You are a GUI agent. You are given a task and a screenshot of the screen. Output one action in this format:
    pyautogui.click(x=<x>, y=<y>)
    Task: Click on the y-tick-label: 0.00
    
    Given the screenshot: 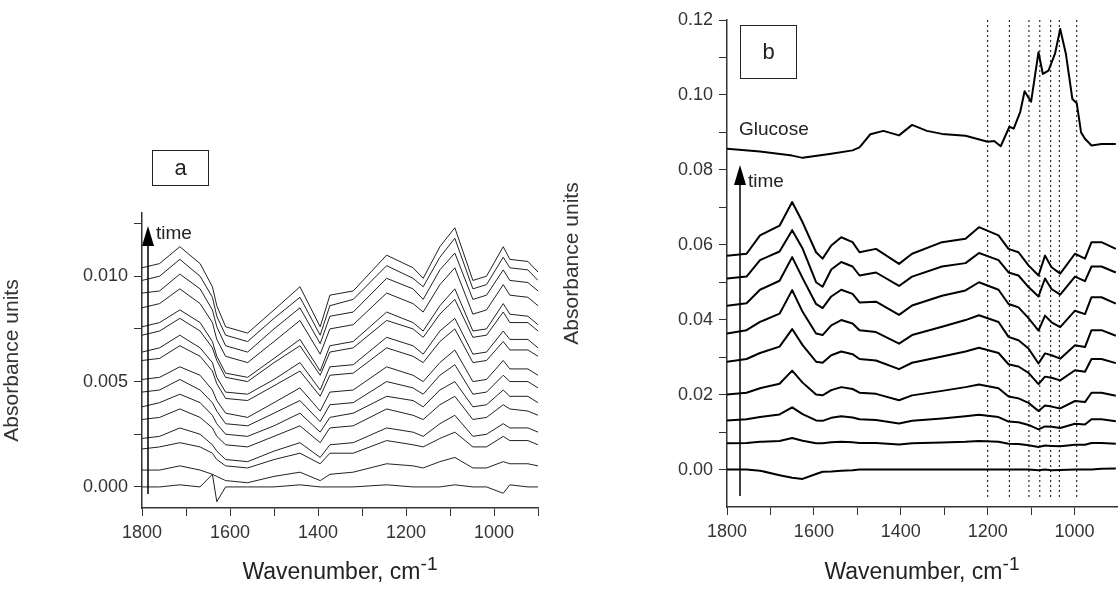 What is the action you would take?
    pyautogui.click(x=695, y=468)
    